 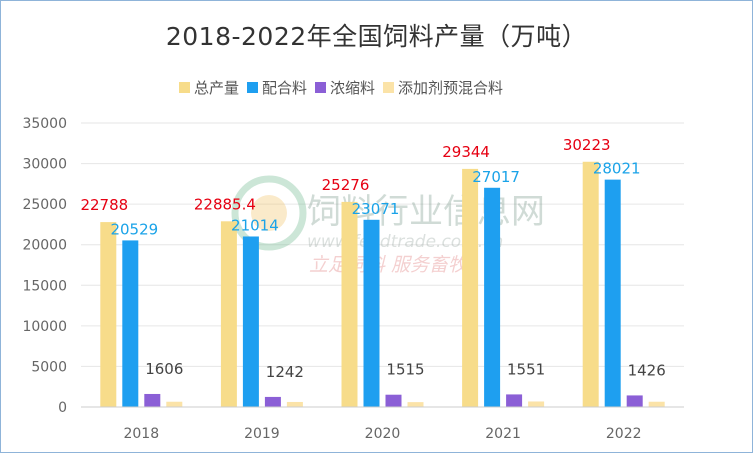 What do you see at coordinates (44, 246) in the screenshot?
I see `y-tick-label: 20000` at bounding box center [44, 246].